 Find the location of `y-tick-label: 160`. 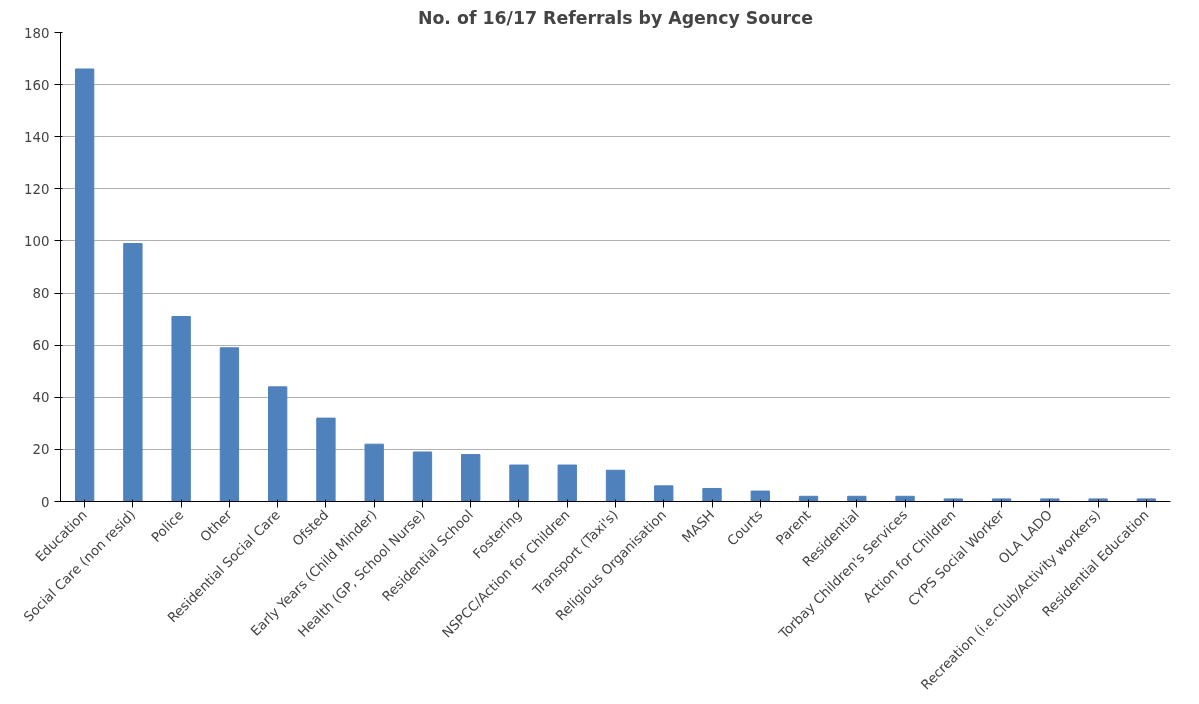

y-tick-label: 160 is located at coordinates (37, 85).